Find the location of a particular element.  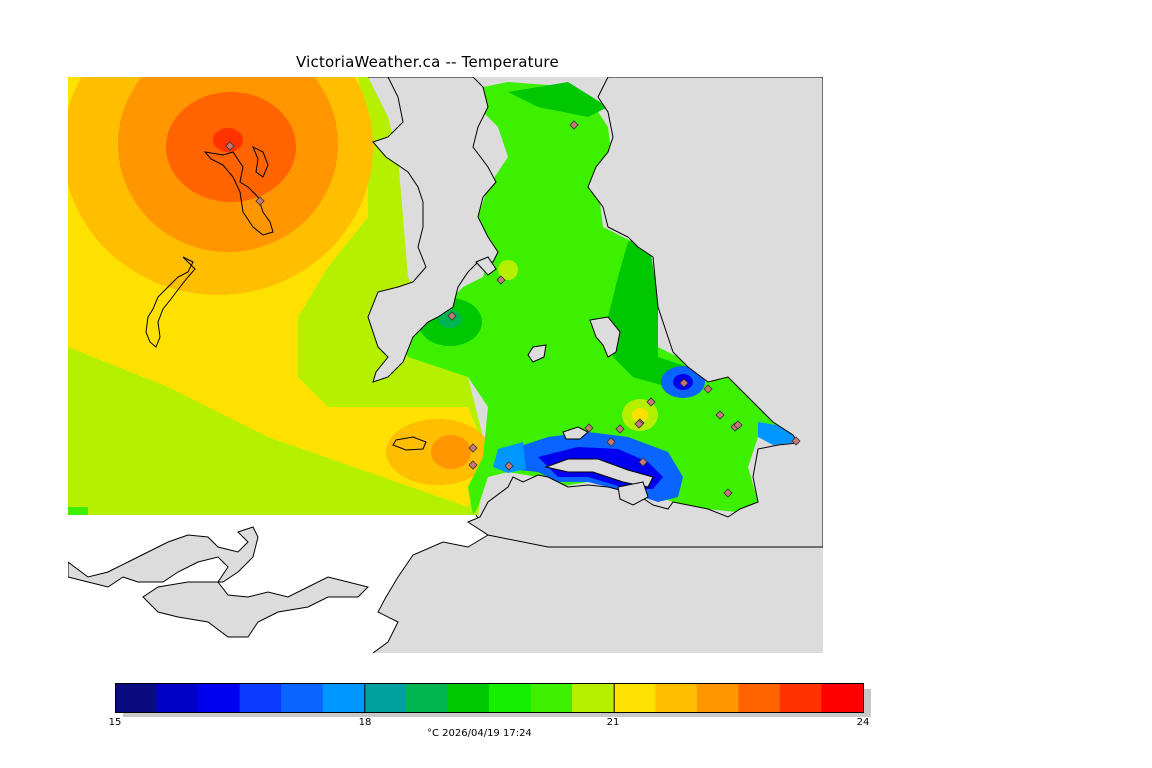

lake-coastline-north is located at coordinates (238, 193).